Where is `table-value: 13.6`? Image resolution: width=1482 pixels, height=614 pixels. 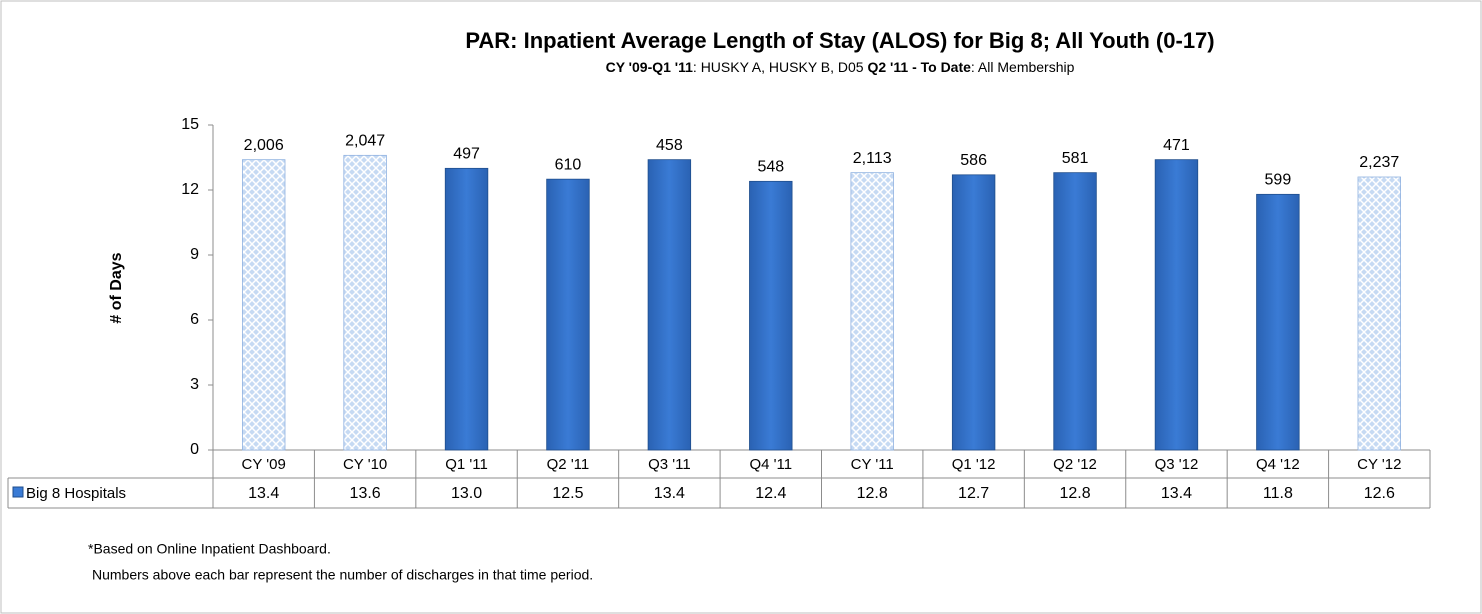
table-value: 13.6 is located at coordinates (365, 493).